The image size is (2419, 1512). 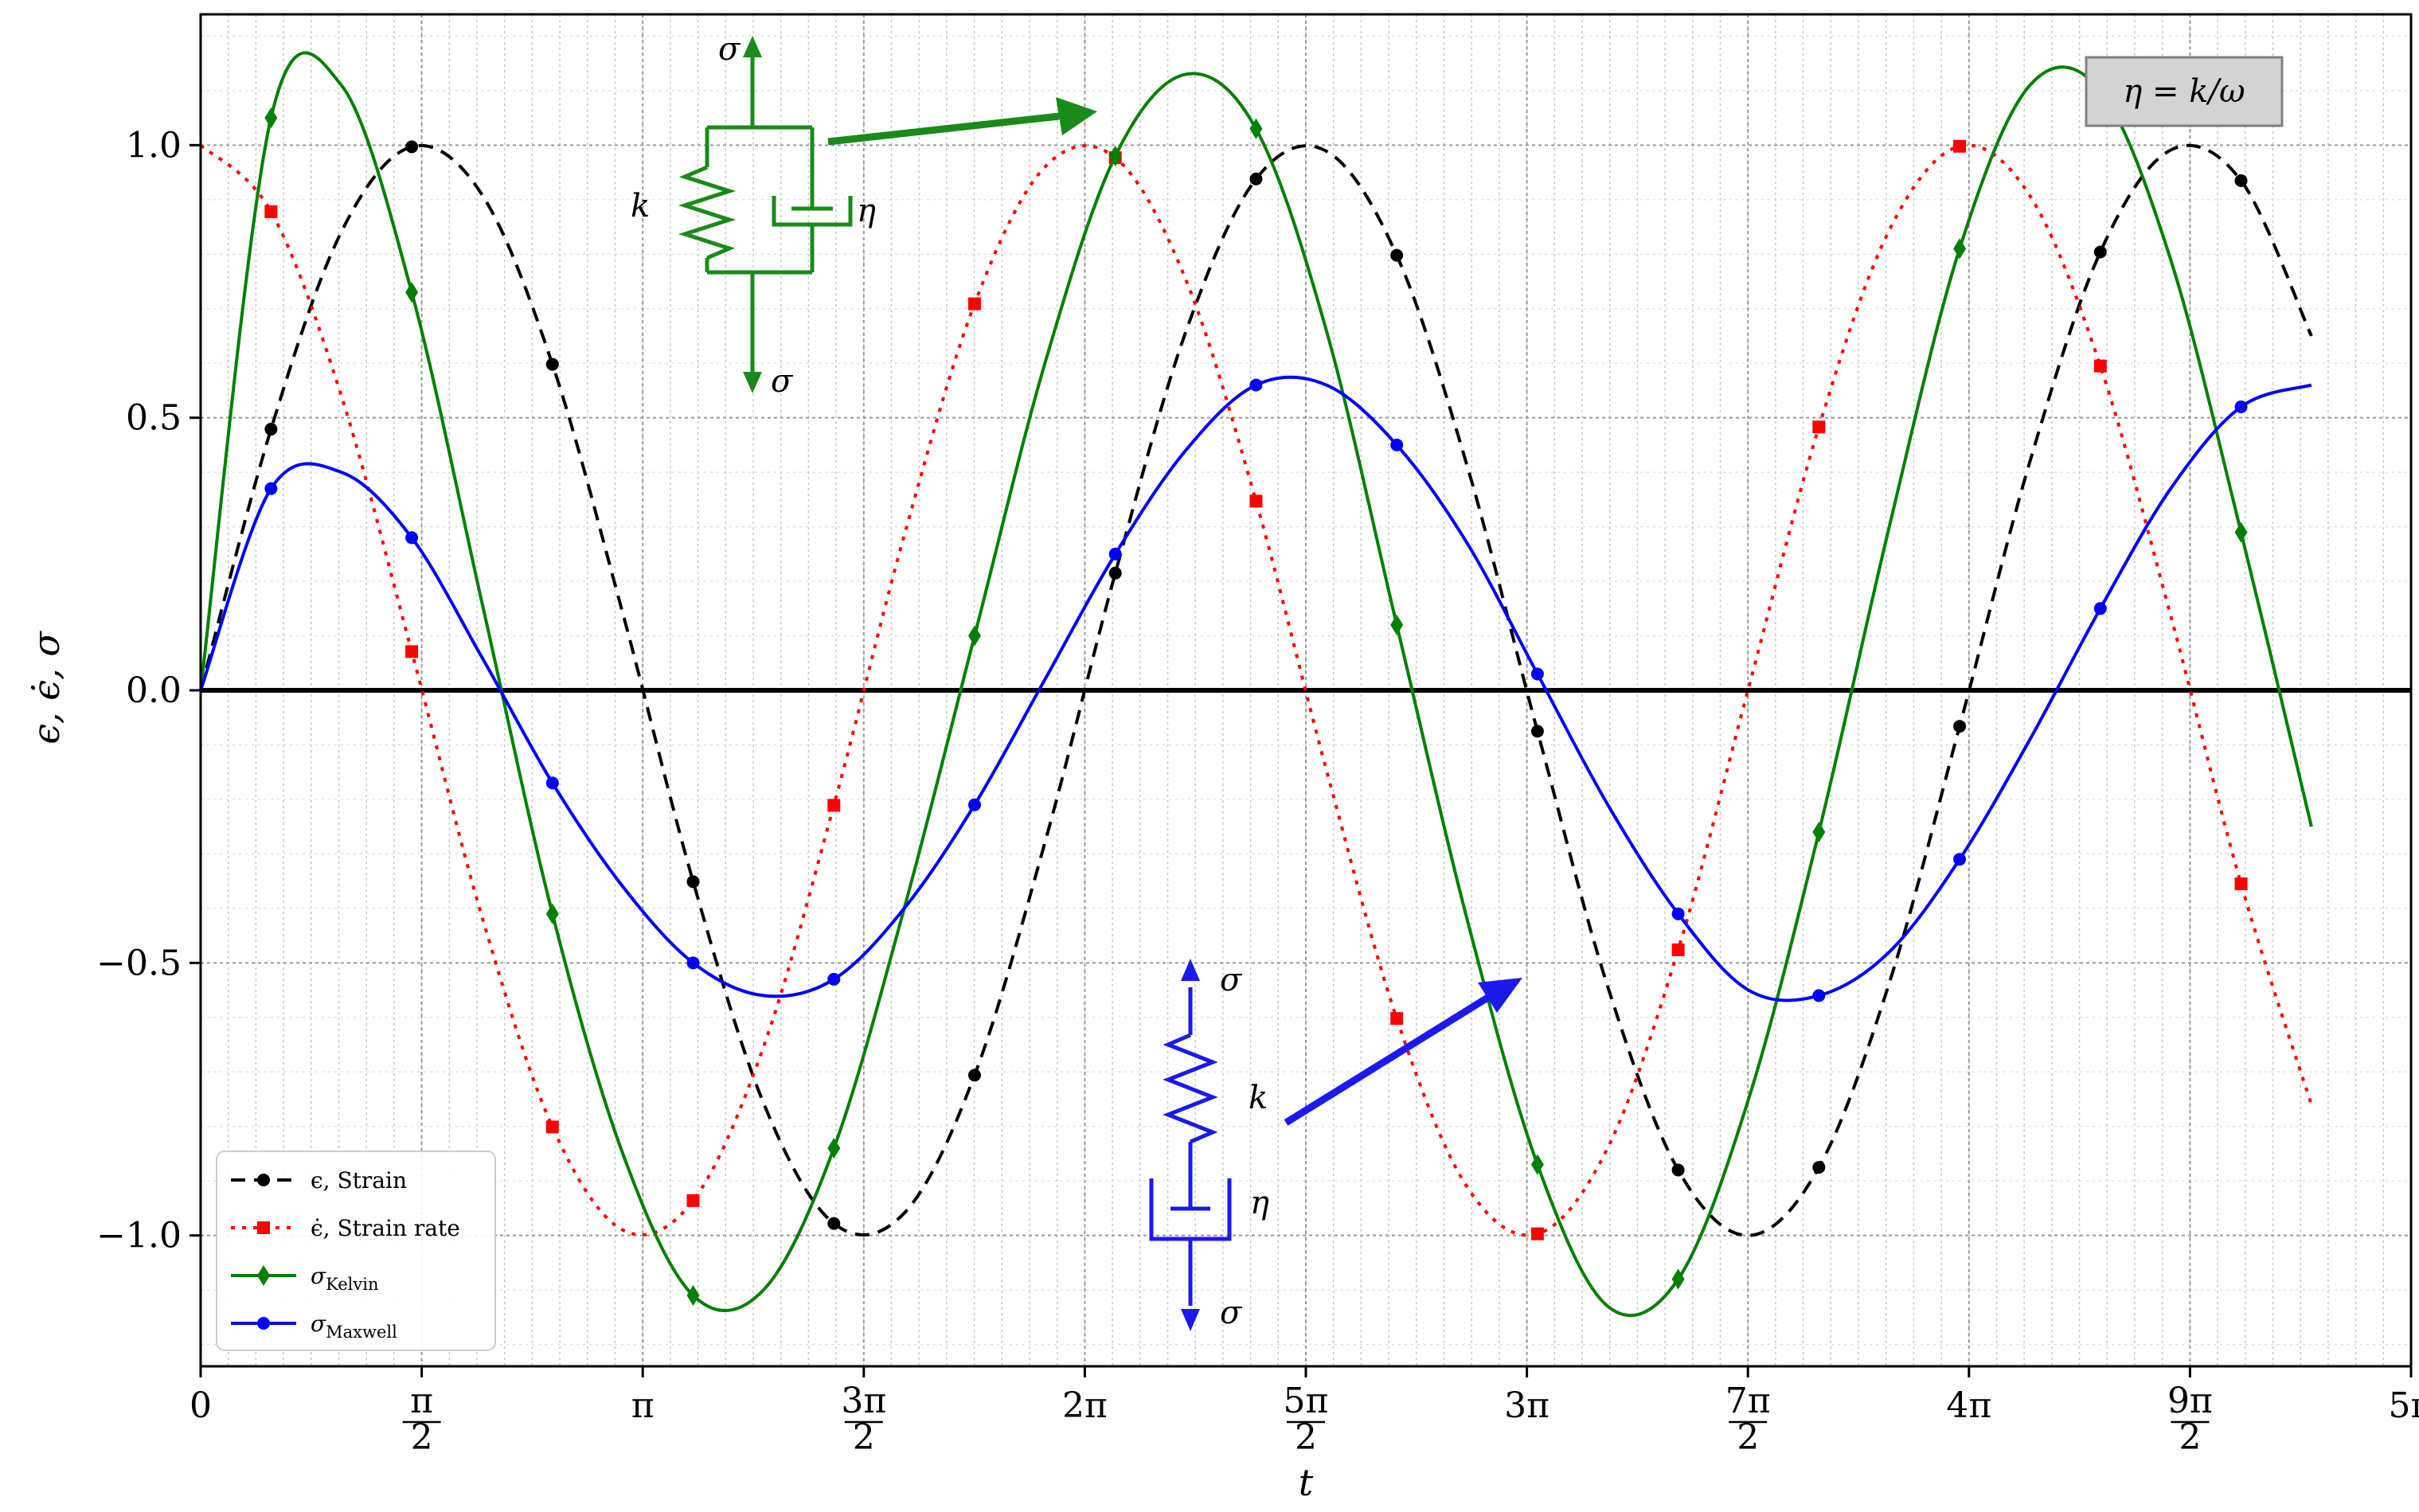 I want to click on kelvin-damper-eta: η, so click(x=866, y=211).